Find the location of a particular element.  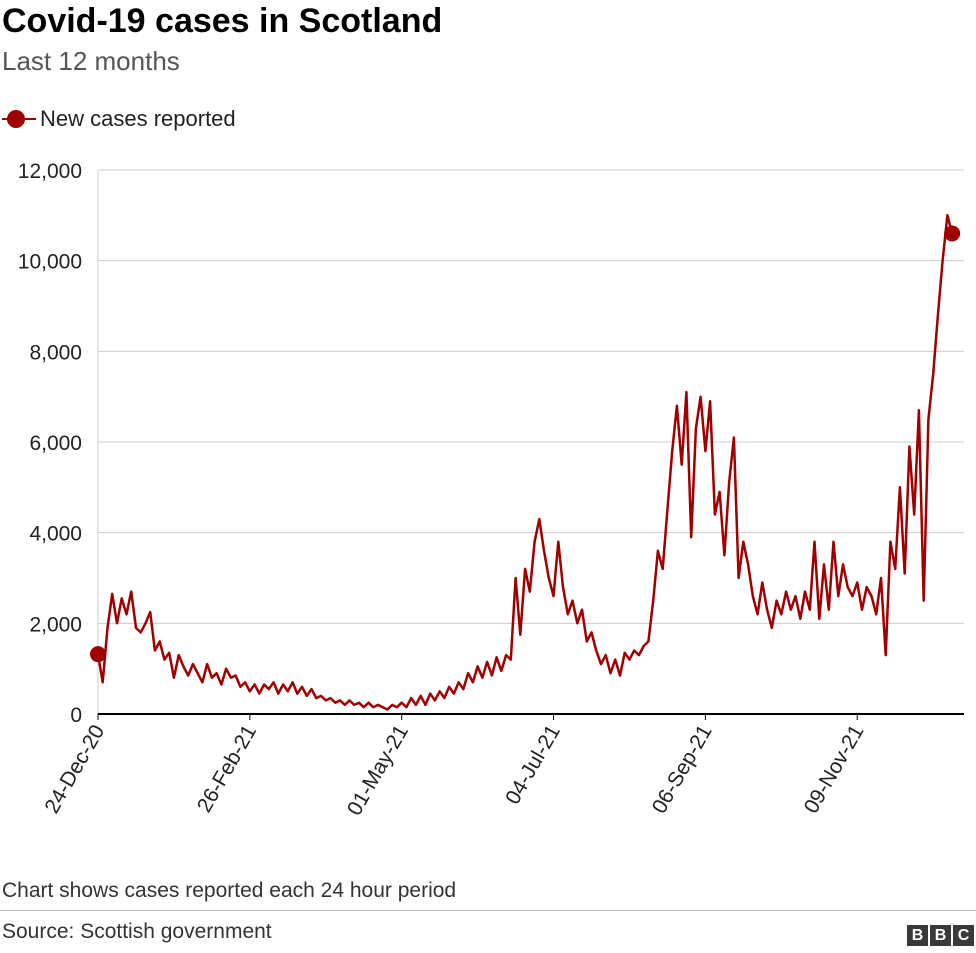

footer-divider is located at coordinates (488, 910).